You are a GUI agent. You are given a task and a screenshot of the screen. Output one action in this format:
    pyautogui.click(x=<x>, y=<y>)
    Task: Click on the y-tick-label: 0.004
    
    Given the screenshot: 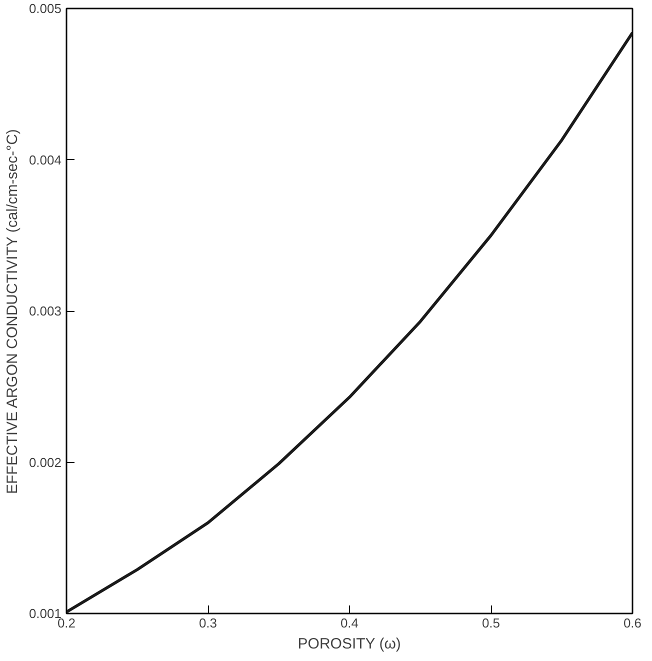 What is the action you would take?
    pyautogui.click(x=45, y=160)
    